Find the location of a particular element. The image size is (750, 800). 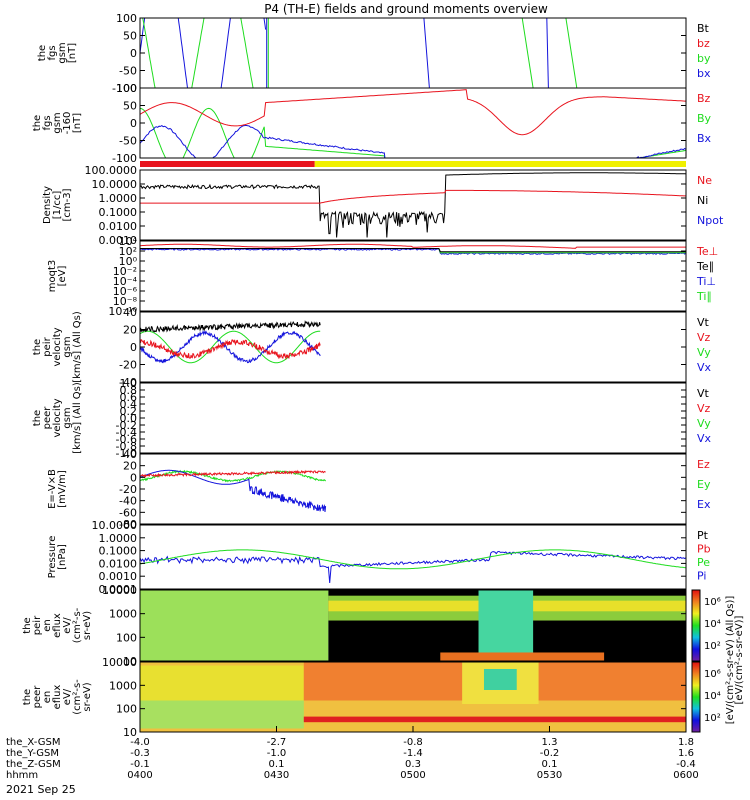

xrow-value-1-2: -1.4 is located at coordinates (413, 753).